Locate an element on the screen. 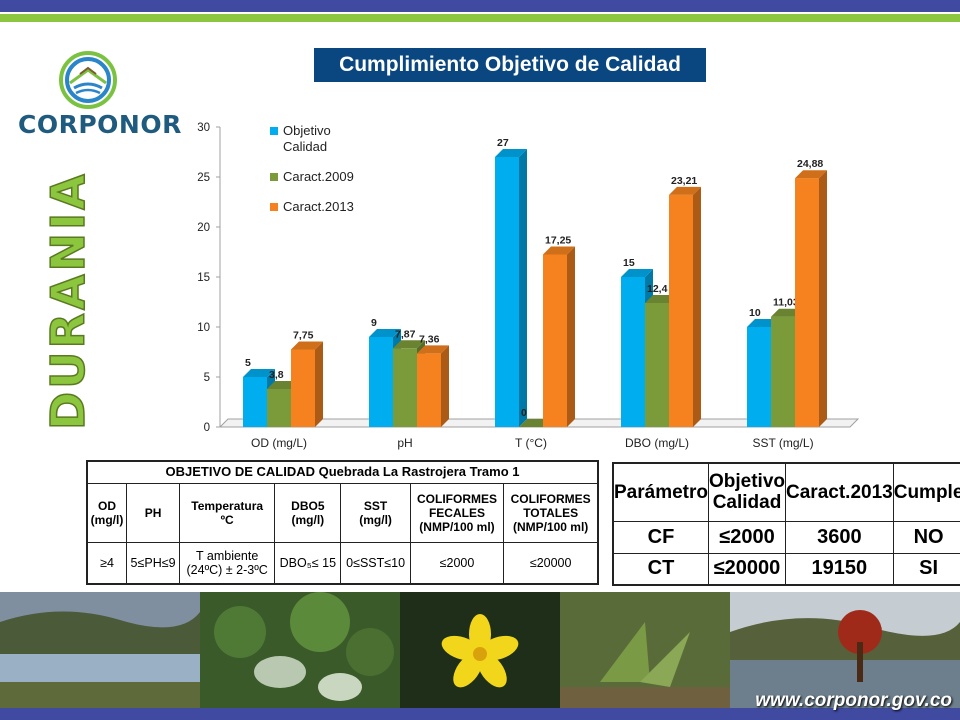 The width and height of the screenshot is (960, 720). x-tick-label: pH is located at coordinates (404, 443).